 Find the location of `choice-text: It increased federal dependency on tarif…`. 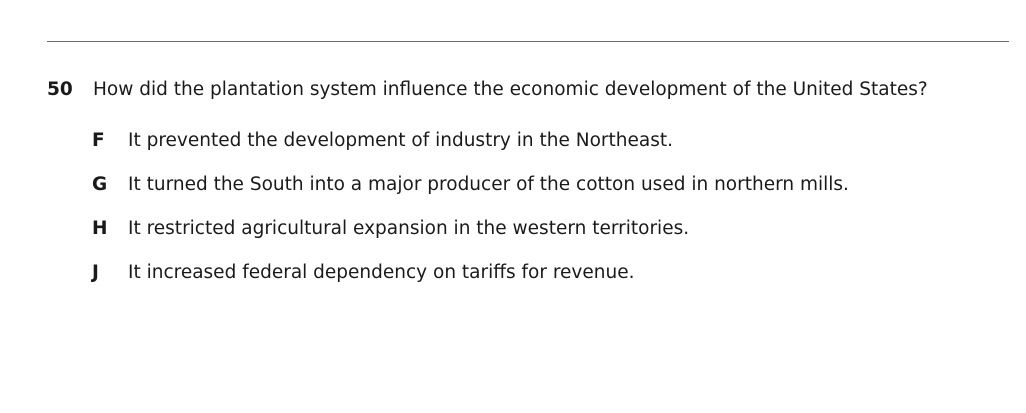

choice-text: It increased federal dependency on tarif… is located at coordinates (381, 272).